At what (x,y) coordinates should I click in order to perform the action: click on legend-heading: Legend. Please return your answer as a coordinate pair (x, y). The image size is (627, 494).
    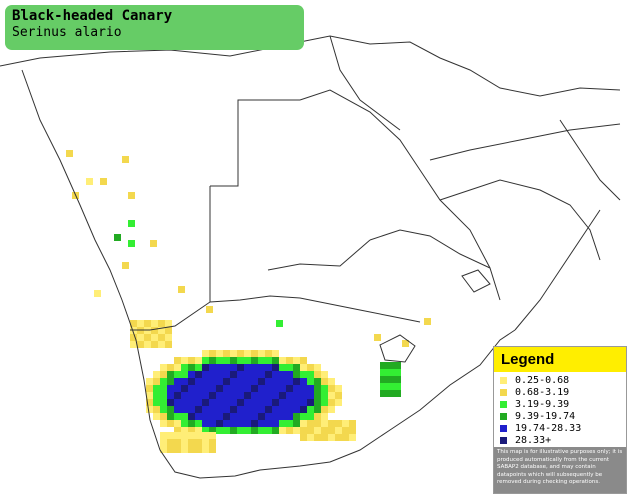
    Looking at the image, I should click on (560, 359).